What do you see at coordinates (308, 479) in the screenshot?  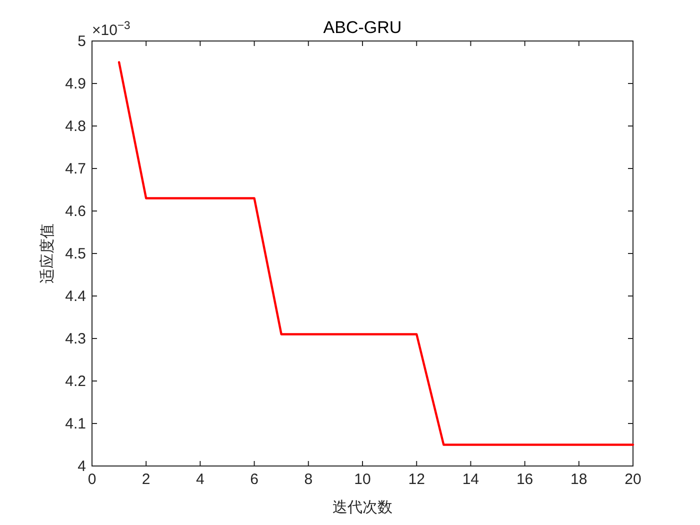 I see `x-tick-label: 8` at bounding box center [308, 479].